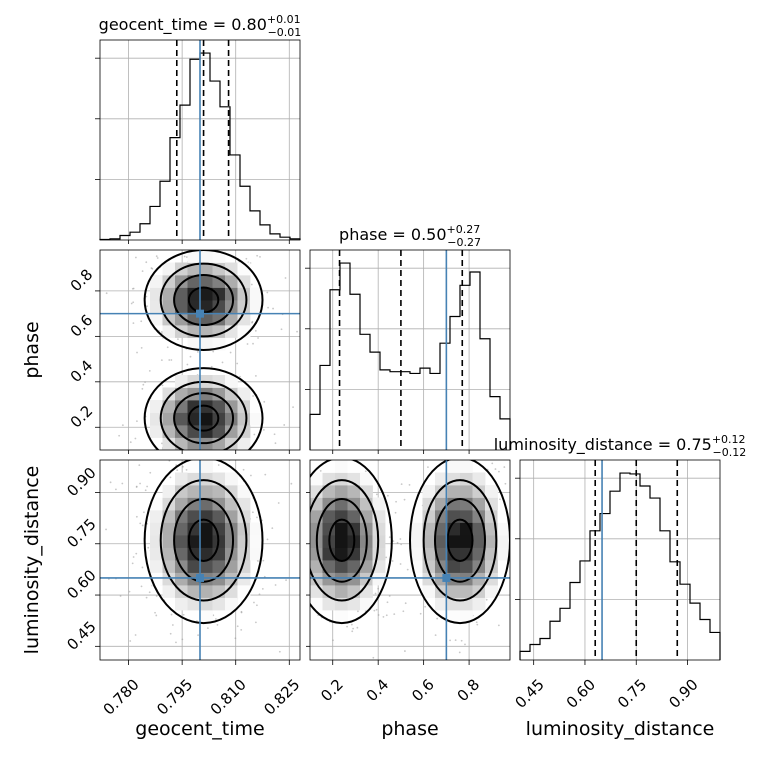 The image size is (760, 760). What do you see at coordinates (620, 547) in the screenshot?
I see `marginal-luminosity_distance: luminosity_distance = 0.75+0.12 −0.12` at bounding box center [620, 547].